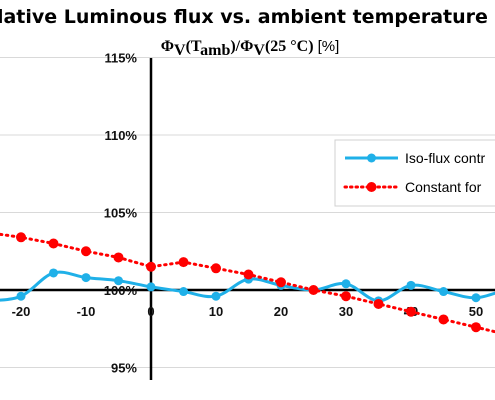 This screenshot has height=400, width=495. I want to click on y-tick-label: 110%, so click(120, 135).